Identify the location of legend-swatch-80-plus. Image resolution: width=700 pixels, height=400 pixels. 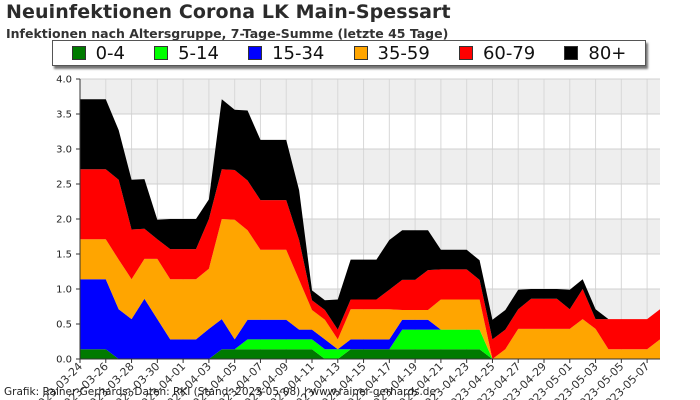
(571, 53).